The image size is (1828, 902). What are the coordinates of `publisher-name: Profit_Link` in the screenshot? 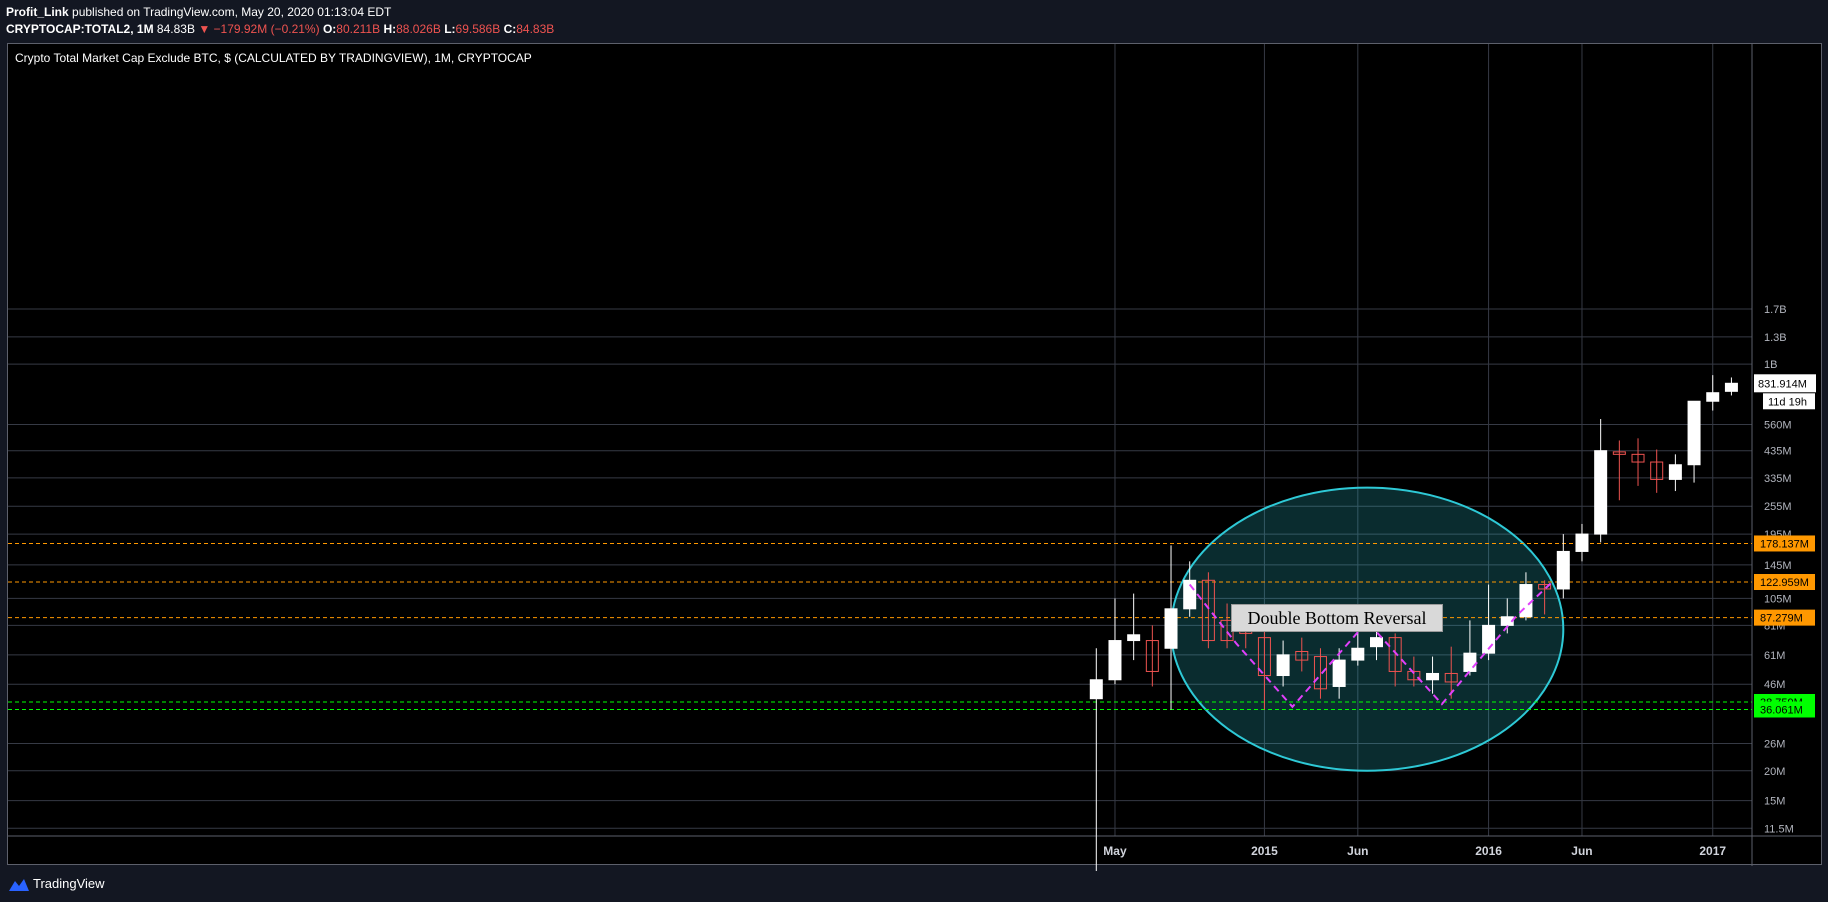 It's located at (37, 12).